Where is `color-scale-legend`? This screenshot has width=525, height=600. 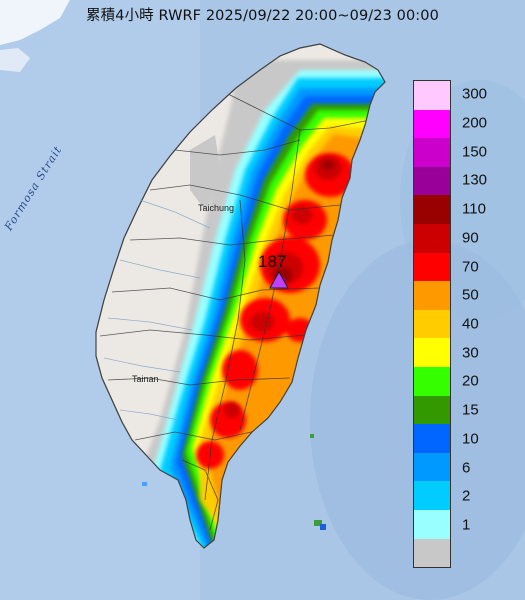
color-scale-legend is located at coordinates (432, 324).